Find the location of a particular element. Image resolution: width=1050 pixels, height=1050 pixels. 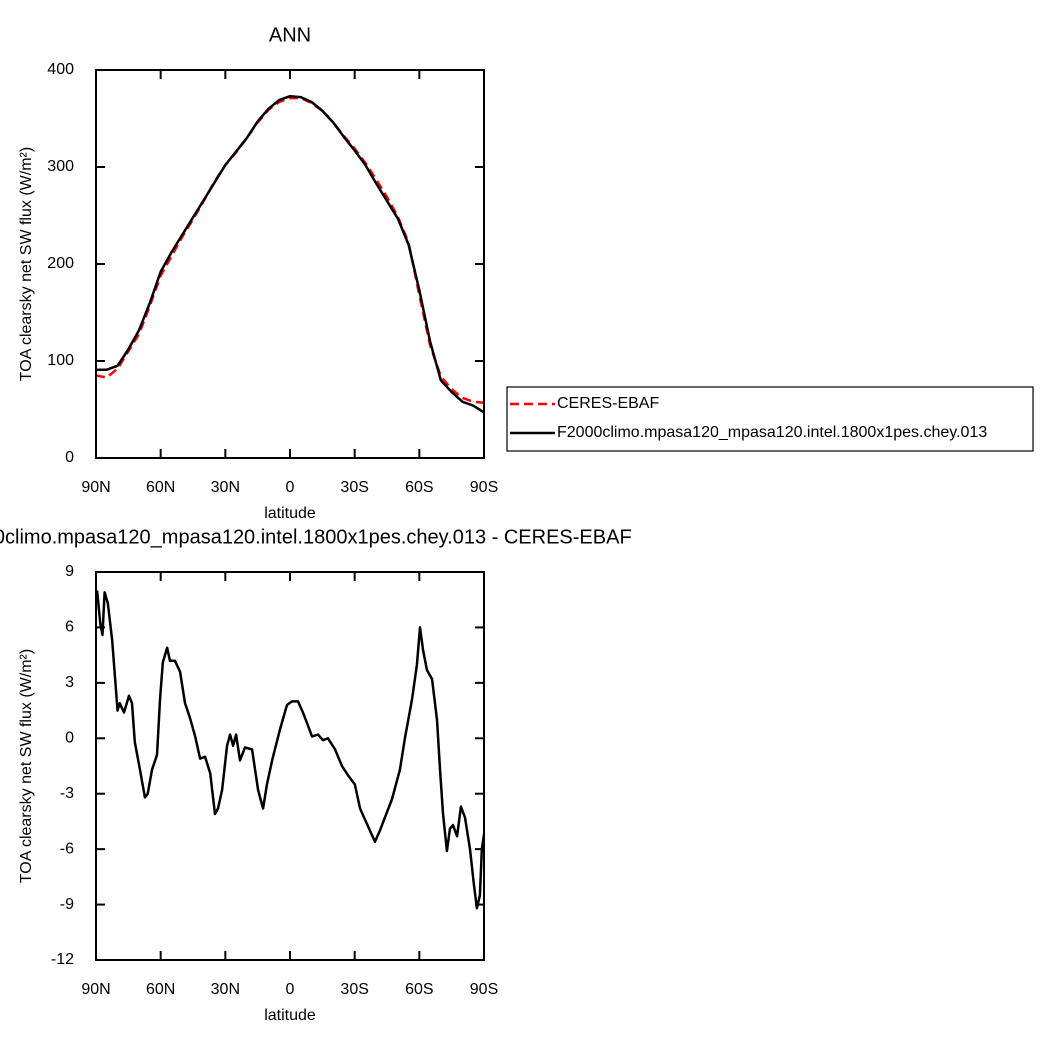

y-tick-label: 200 is located at coordinates (60, 263).